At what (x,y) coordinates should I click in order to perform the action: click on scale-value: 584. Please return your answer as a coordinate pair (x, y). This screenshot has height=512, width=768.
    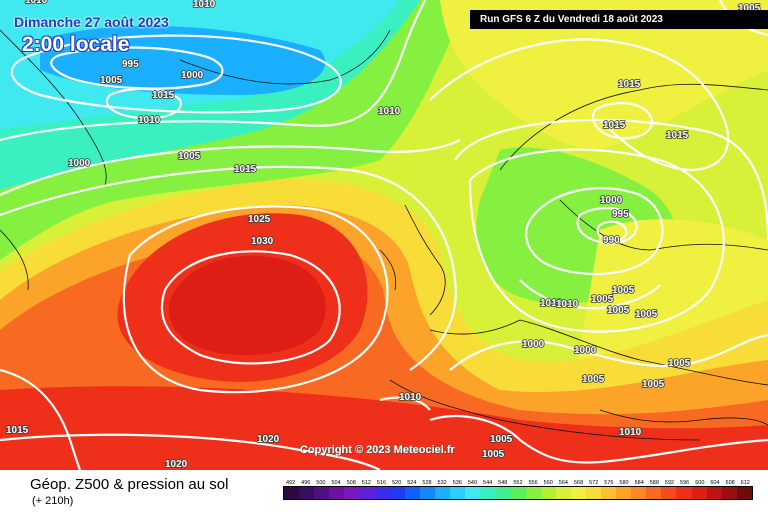
    Looking at the image, I should click on (639, 483).